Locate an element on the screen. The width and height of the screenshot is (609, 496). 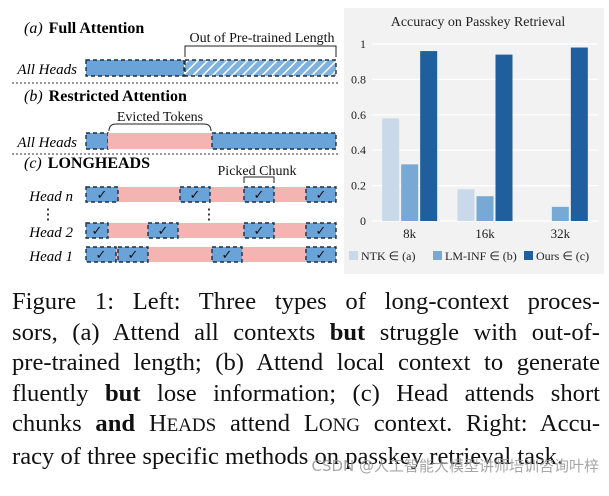
chart-y-tick-label: 0.4 is located at coordinates (358, 150).